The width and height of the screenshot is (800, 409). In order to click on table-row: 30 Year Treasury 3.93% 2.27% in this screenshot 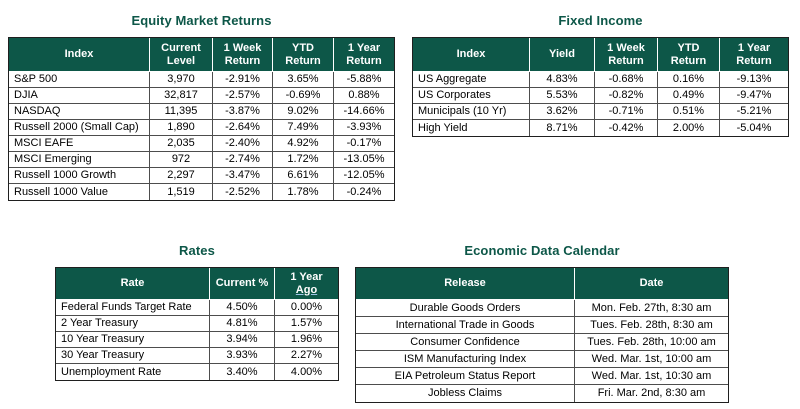, I will do `click(197, 356)`.